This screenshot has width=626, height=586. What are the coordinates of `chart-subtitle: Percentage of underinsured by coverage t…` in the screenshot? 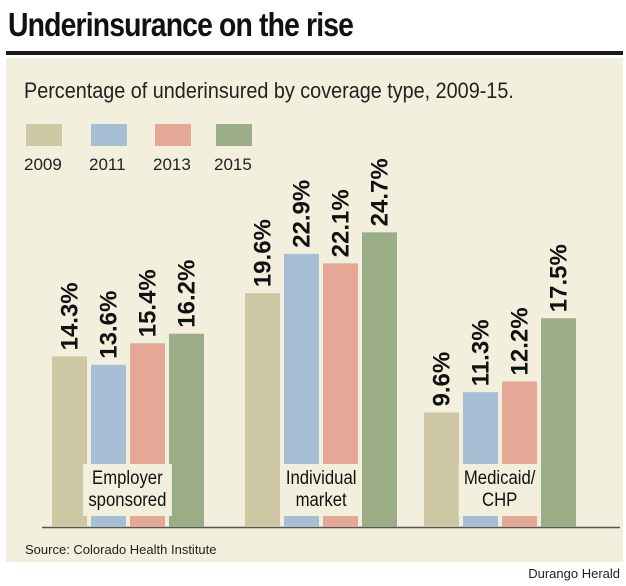 It's located at (269, 90).